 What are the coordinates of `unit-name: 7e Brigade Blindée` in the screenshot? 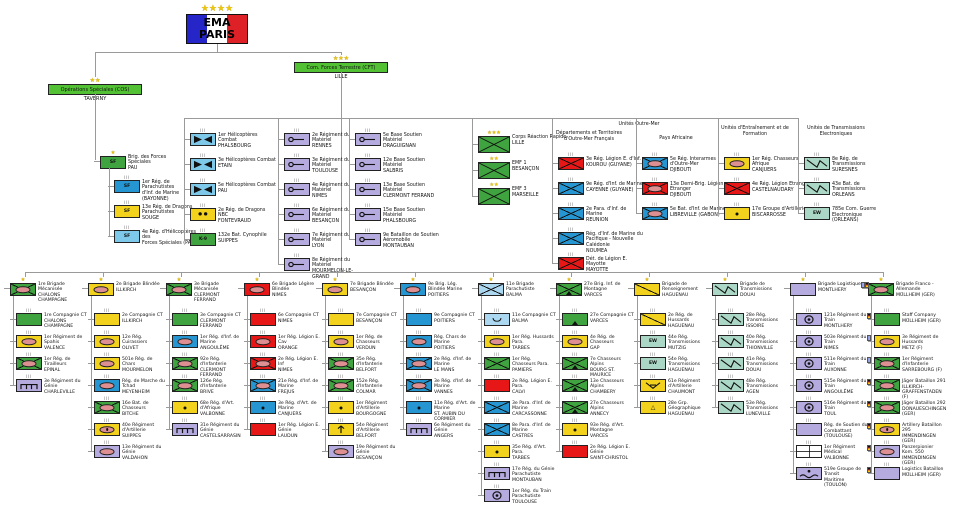 It's located at (372, 284).